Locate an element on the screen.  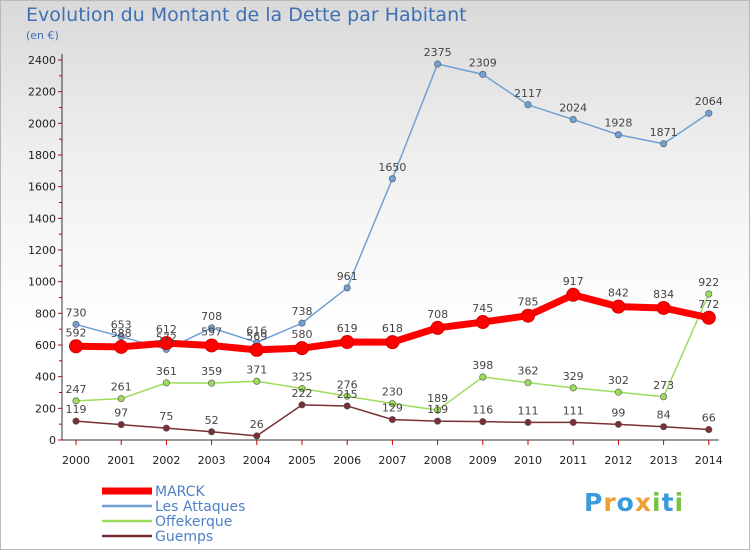
data-label: 52 is located at coordinates (212, 420).